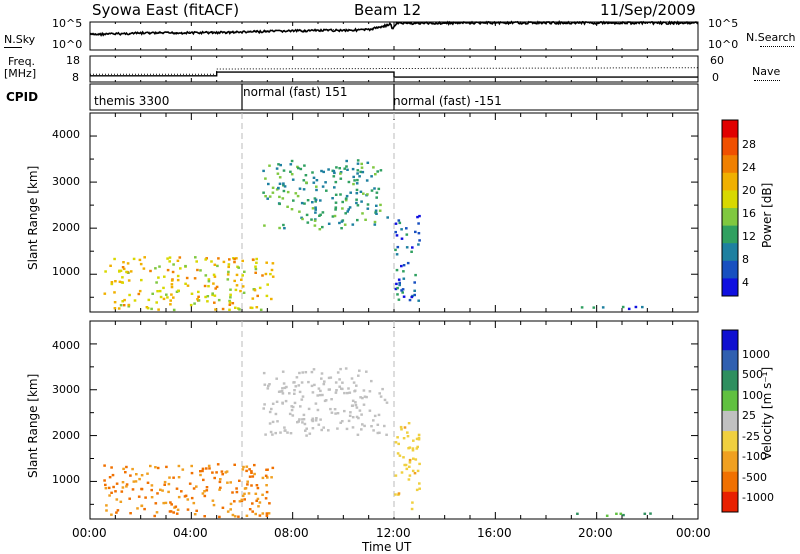 The height and width of the screenshot is (554, 800). I want to click on cpid-segment-2: normal (fast) 151, so click(295, 92).